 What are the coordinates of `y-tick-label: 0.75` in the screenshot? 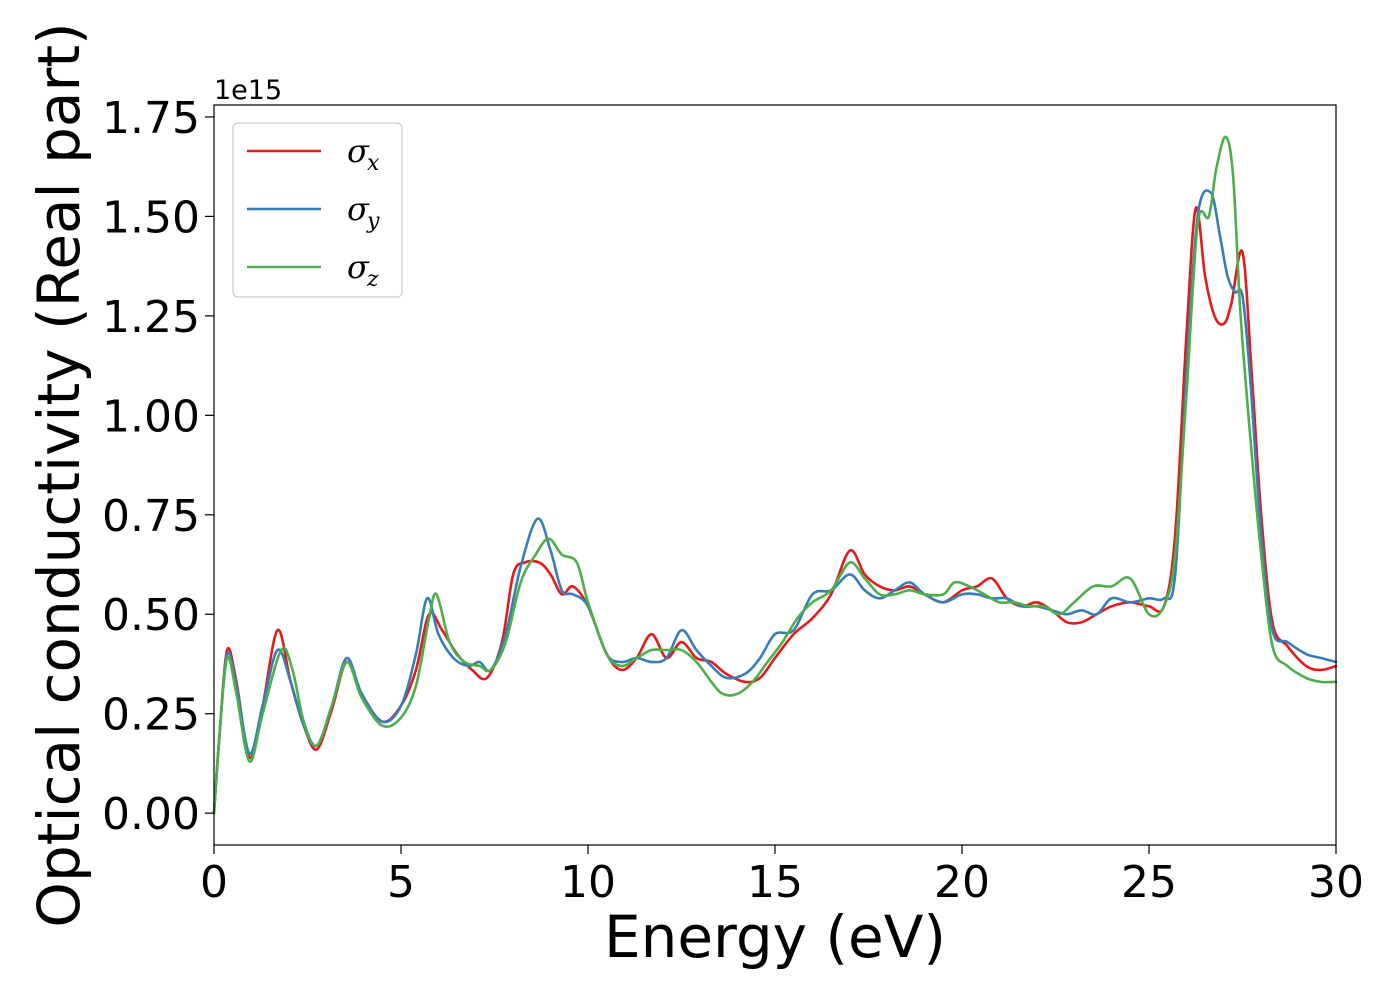 It's located at (151, 516).